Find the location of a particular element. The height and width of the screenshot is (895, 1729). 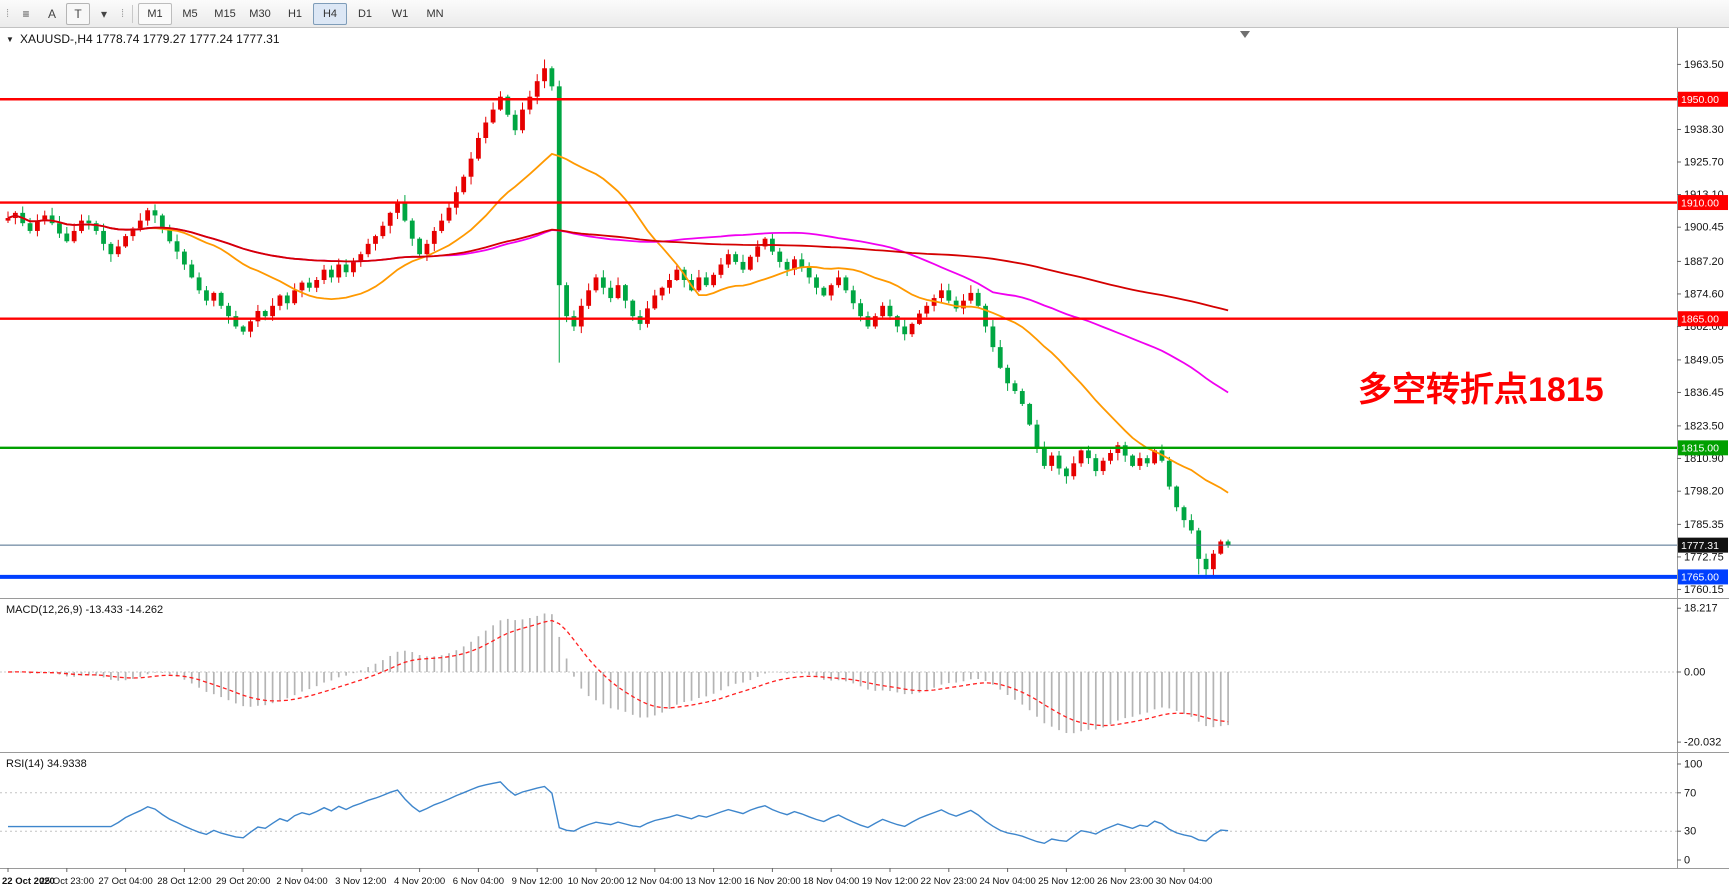

text-label-tool-button: T is located at coordinates (78, 13).